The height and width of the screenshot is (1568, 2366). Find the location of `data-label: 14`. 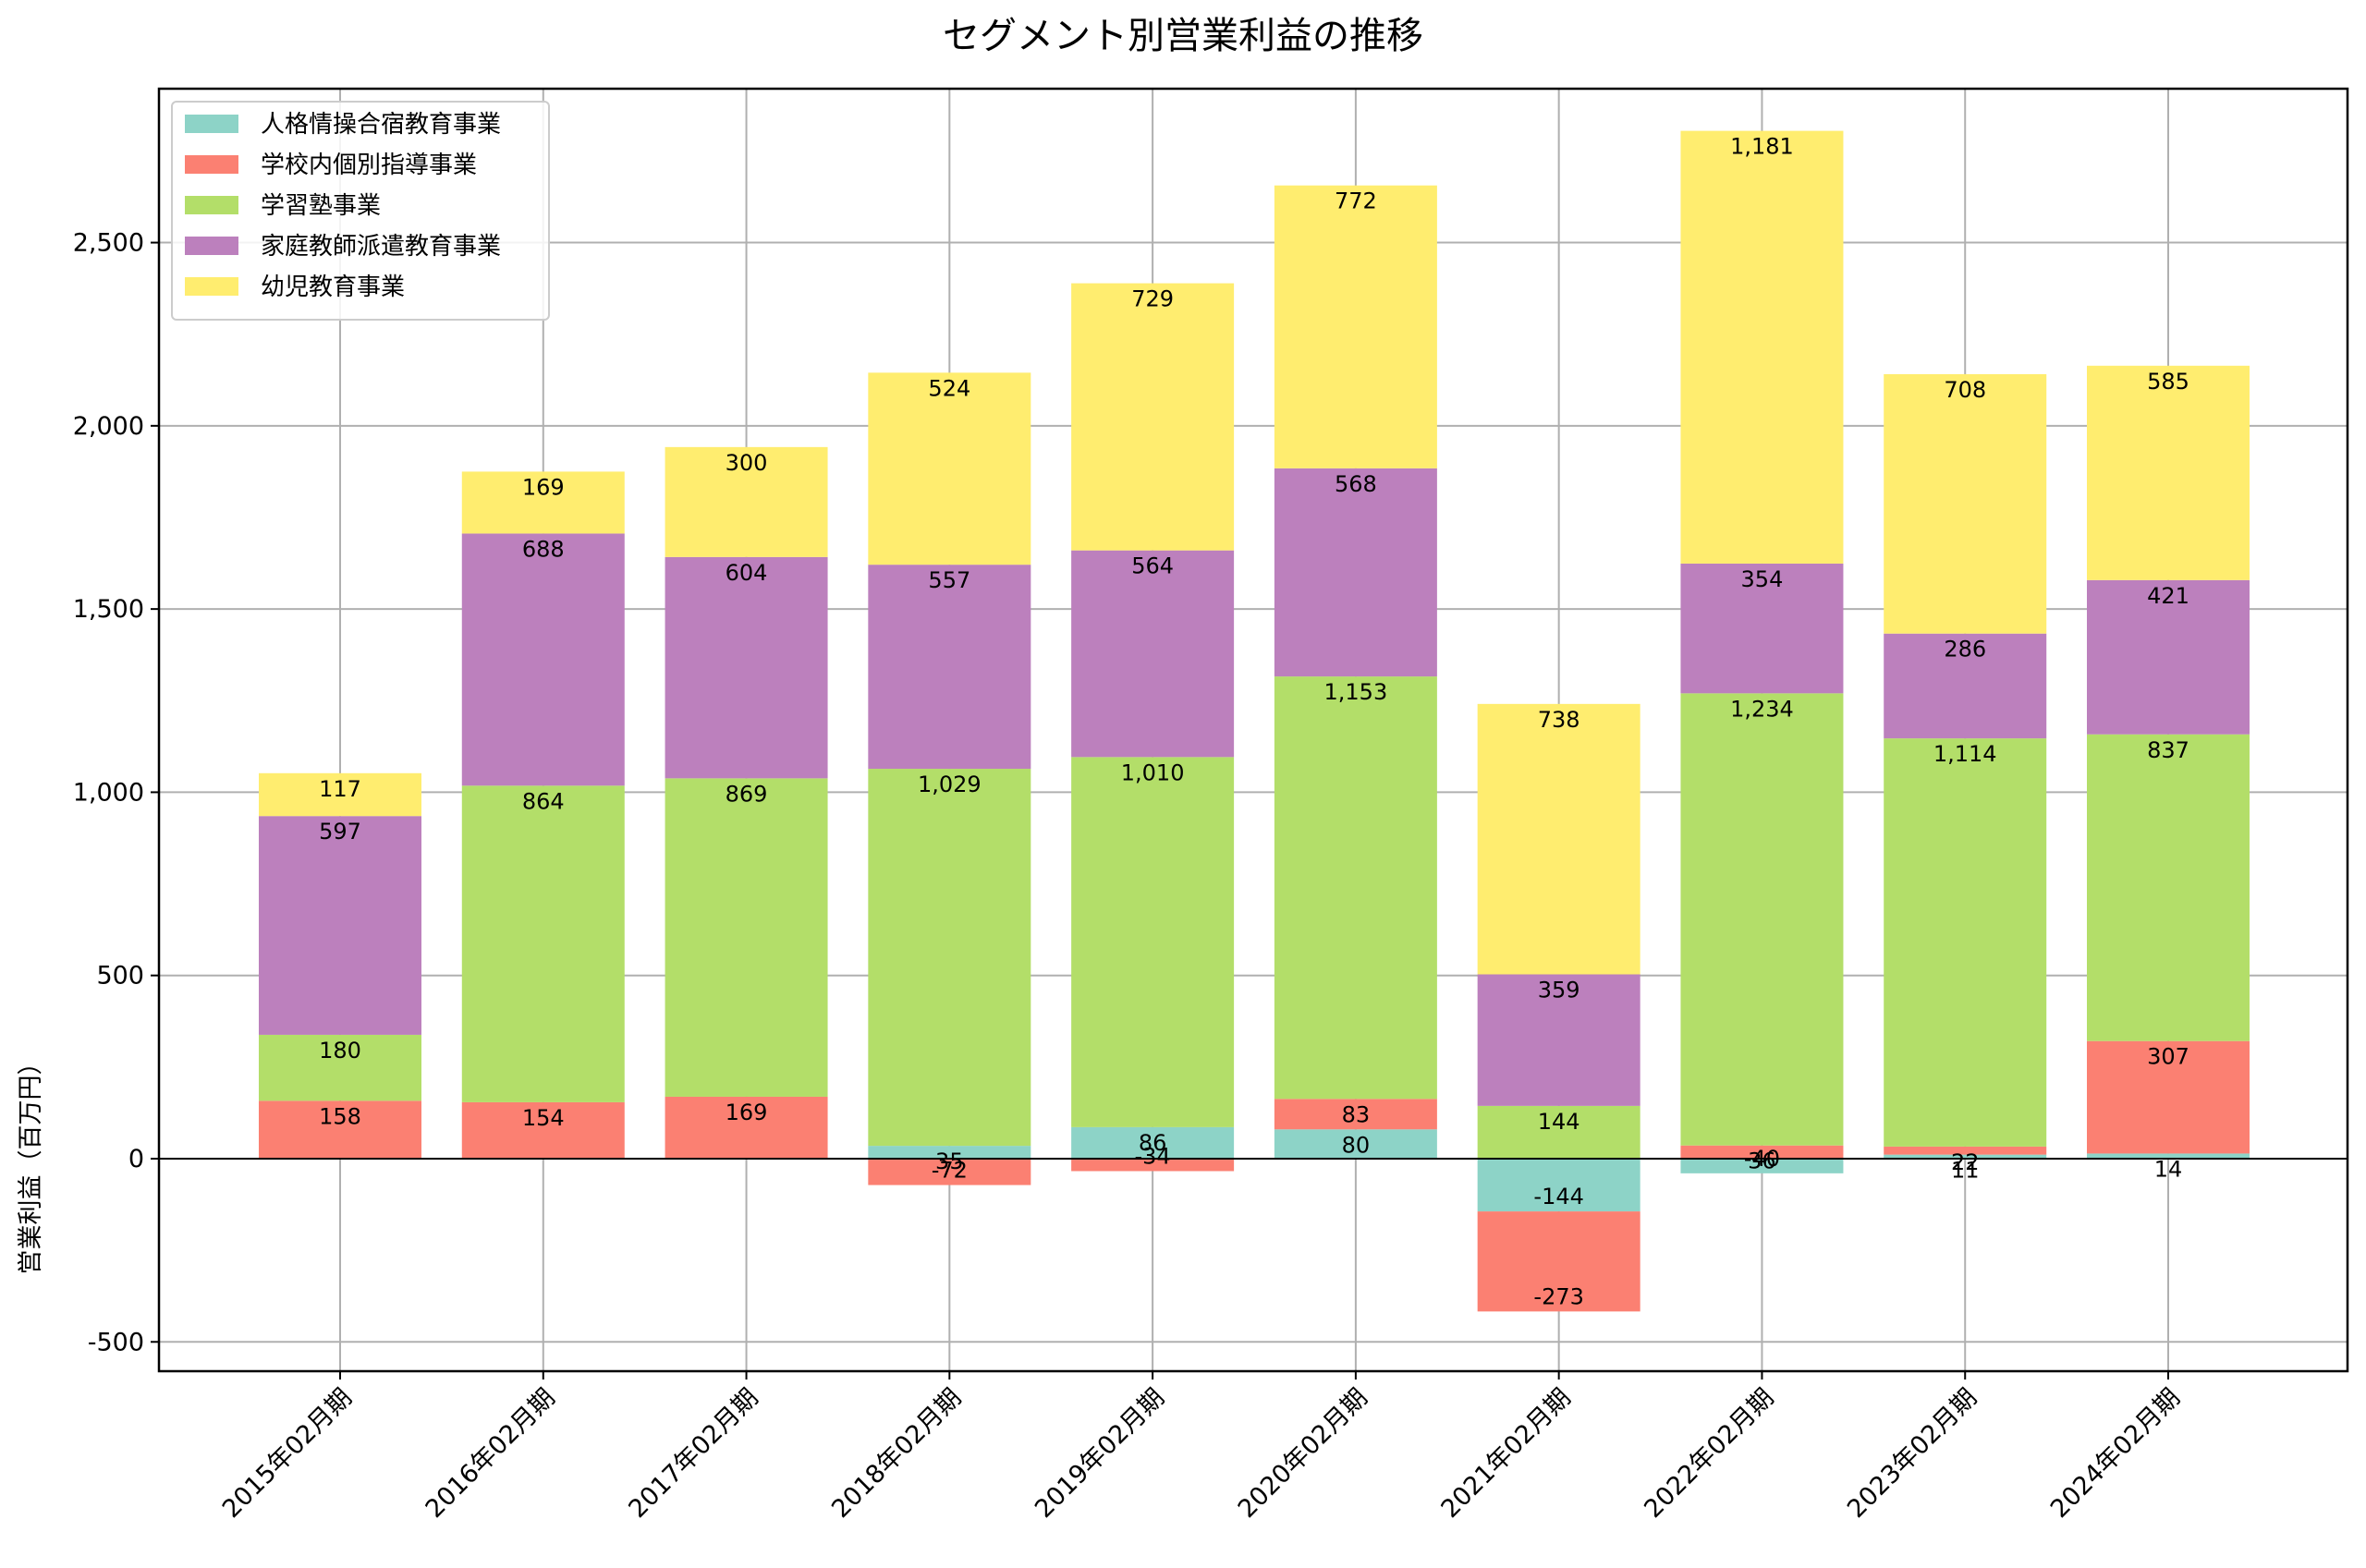

data-label: 14 is located at coordinates (2169, 1169).